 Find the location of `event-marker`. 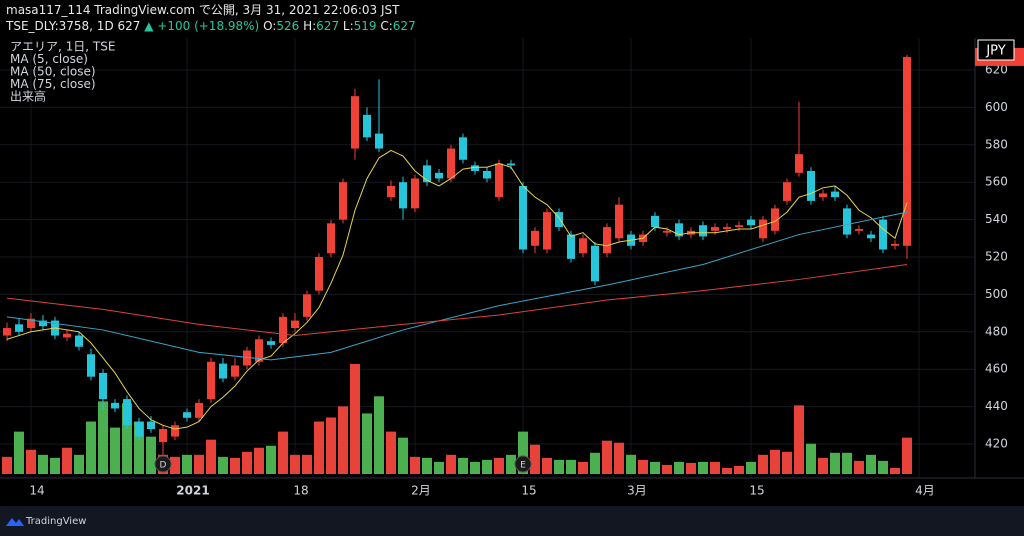

event-marker is located at coordinates (523, 464).